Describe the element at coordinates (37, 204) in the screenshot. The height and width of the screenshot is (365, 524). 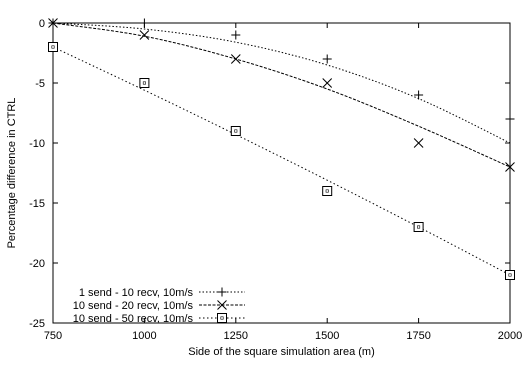
I see `y-tick-label: -15` at that location.